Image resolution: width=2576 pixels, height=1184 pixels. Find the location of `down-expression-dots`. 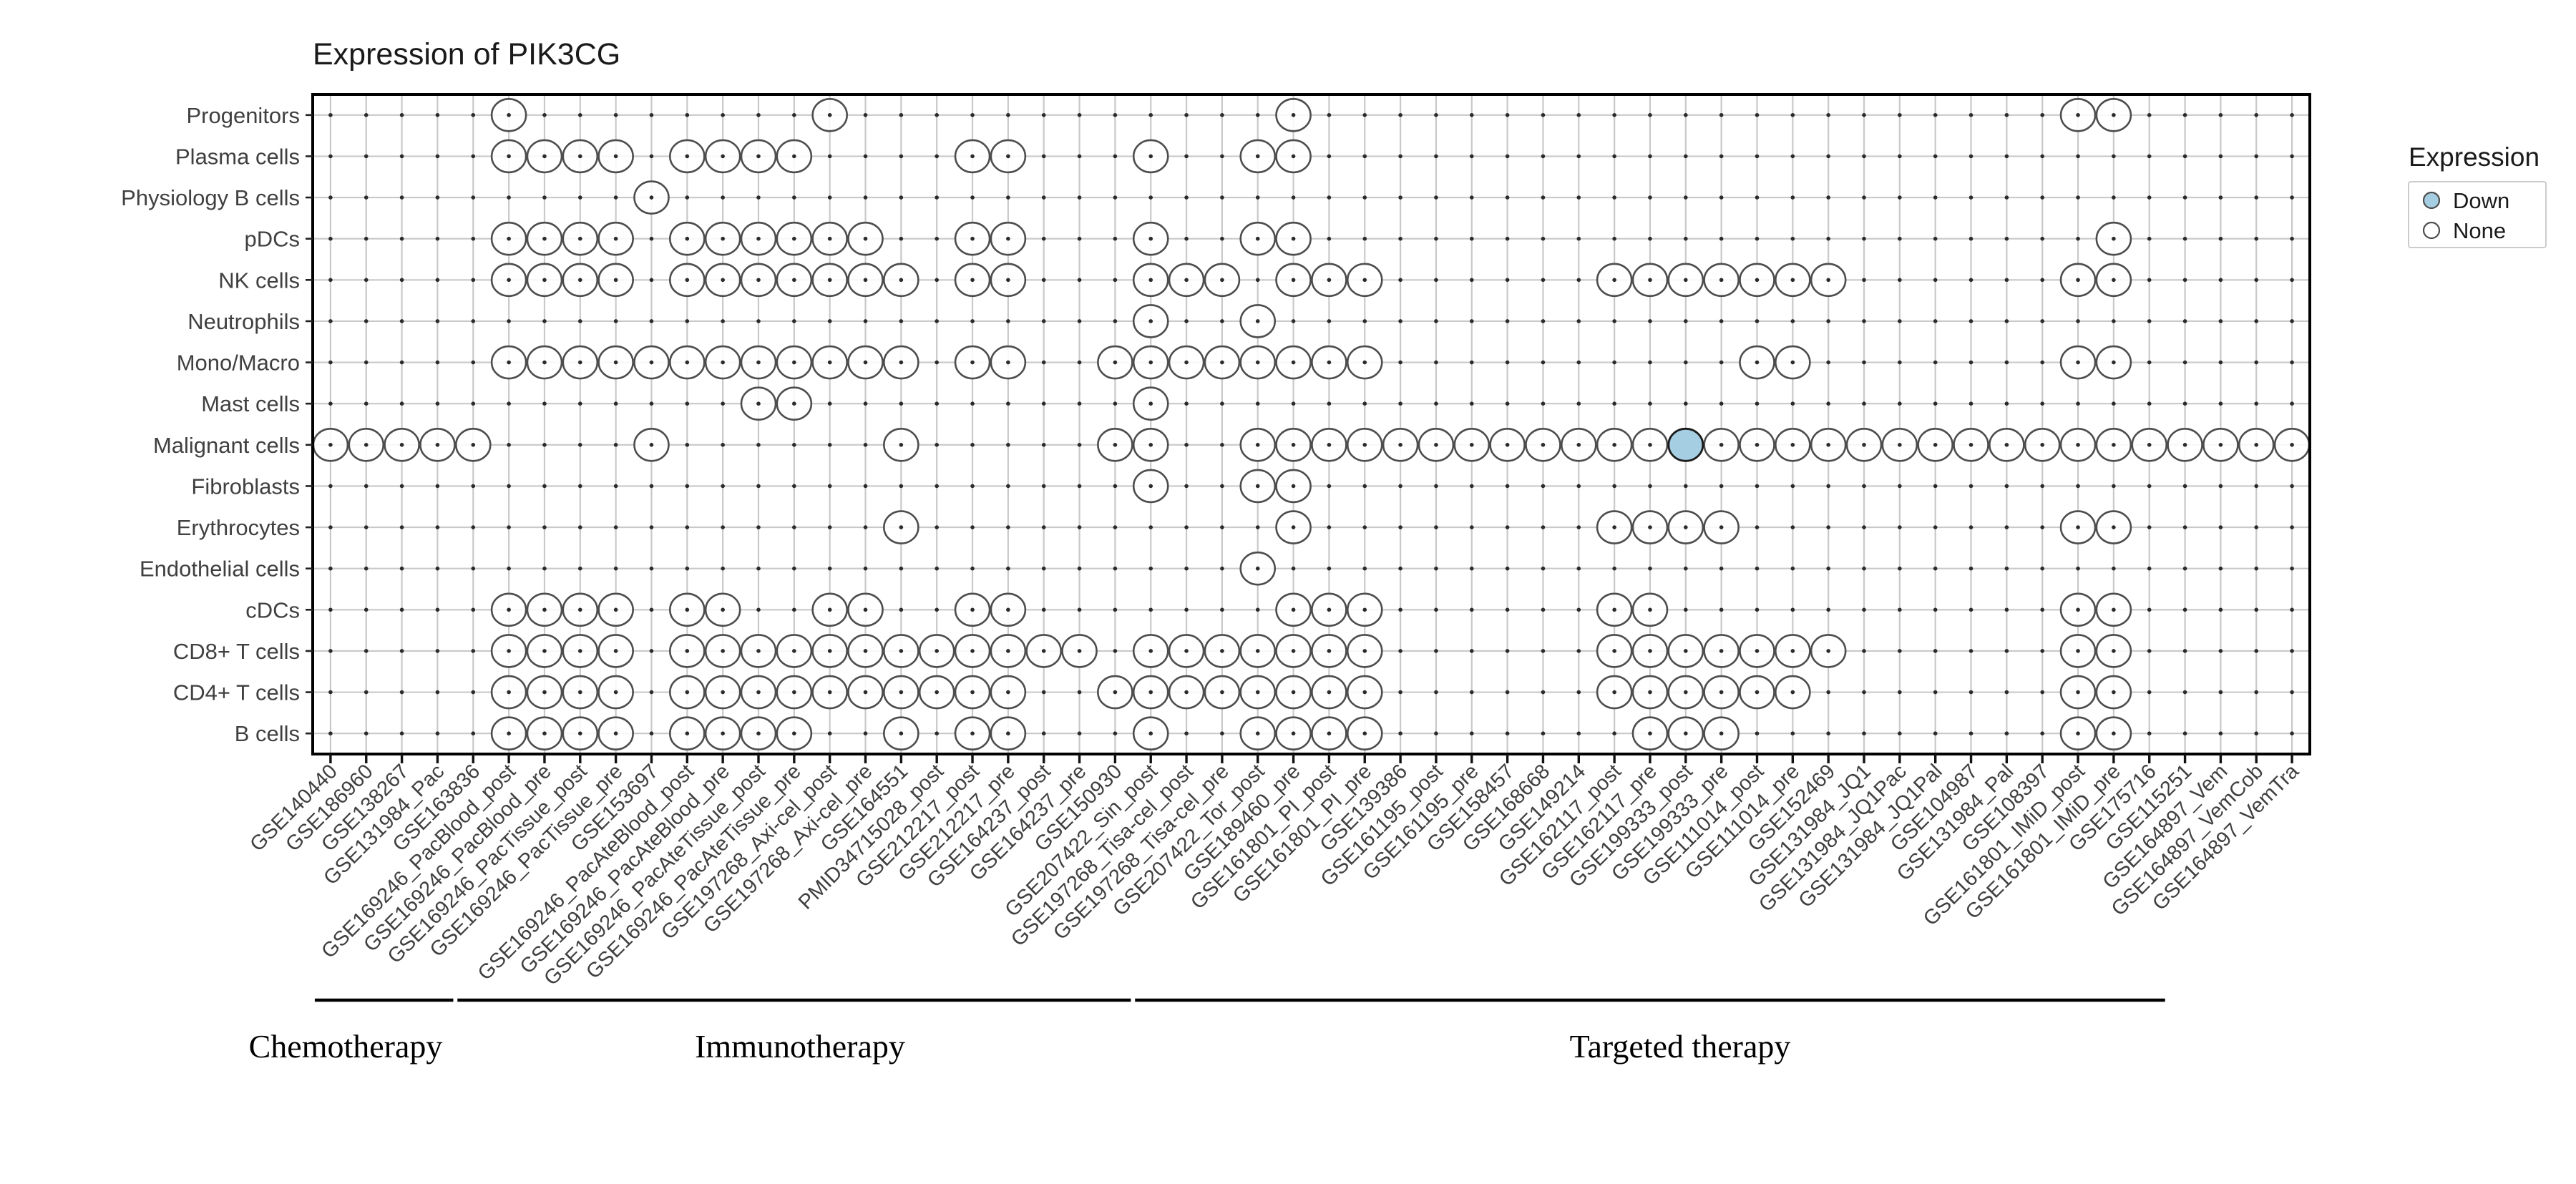

down-expression-dots is located at coordinates (1685, 444).